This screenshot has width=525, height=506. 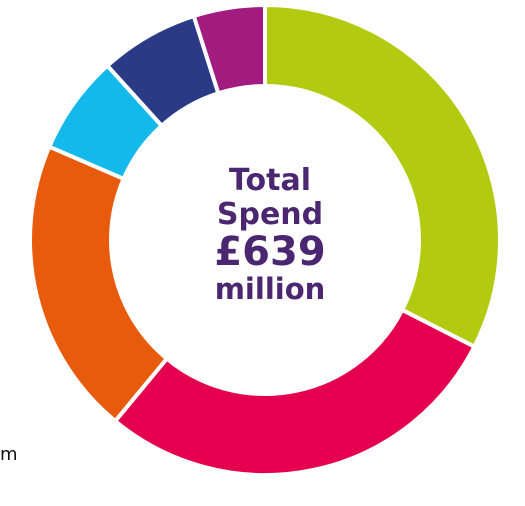 What do you see at coordinates (270, 252) in the screenshot?
I see `center-label-amount: £639` at bounding box center [270, 252].